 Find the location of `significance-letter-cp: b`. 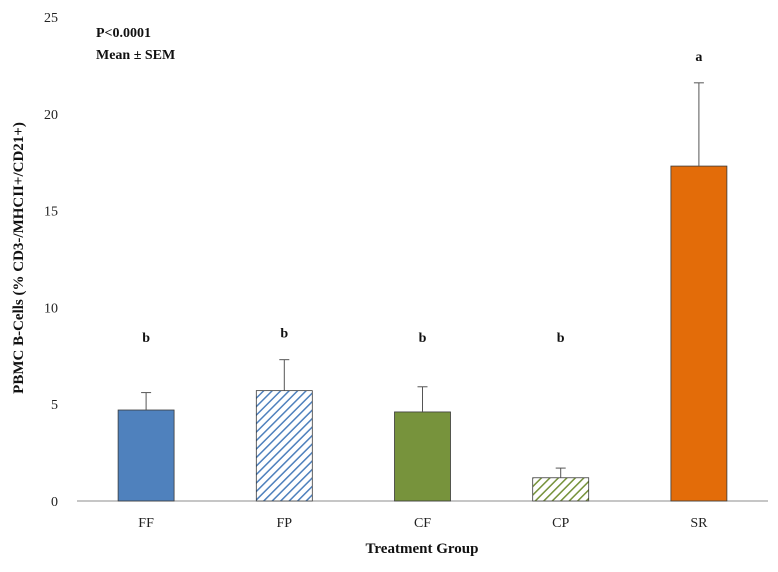

significance-letter-cp: b is located at coordinates (561, 338).